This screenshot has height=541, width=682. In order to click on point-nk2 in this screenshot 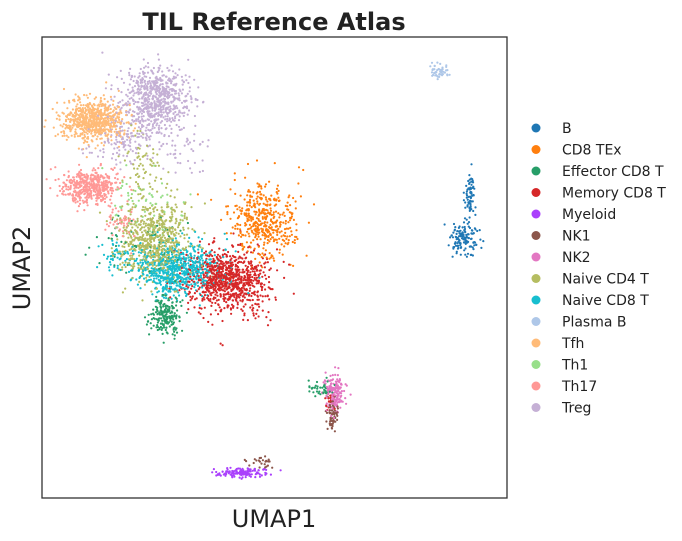, I will do `click(325, 372)`.